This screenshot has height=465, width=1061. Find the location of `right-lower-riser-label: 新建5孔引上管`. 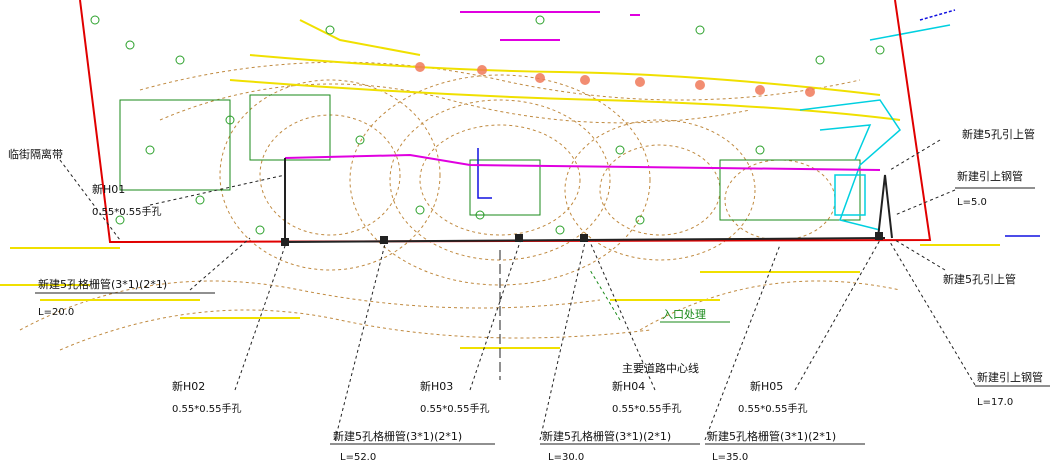

right-lower-riser-label: 新建5孔引上管 is located at coordinates (979, 279).